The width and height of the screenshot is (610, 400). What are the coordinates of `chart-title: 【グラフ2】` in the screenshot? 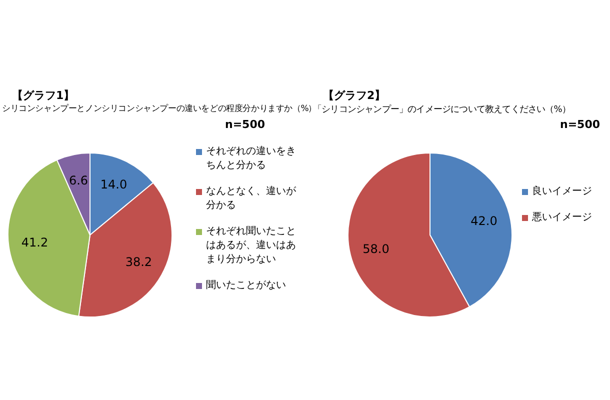 It's located at (354, 95).